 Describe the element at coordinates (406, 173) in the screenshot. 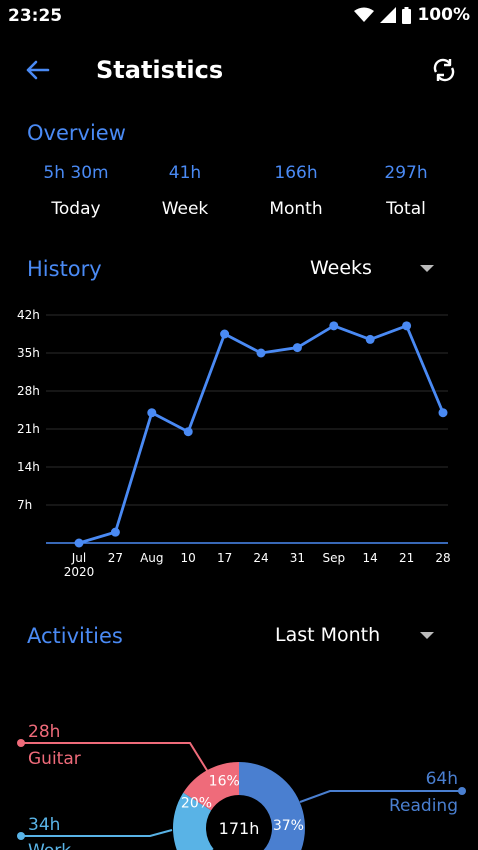

I see `overview-total-value: 297h` at that location.